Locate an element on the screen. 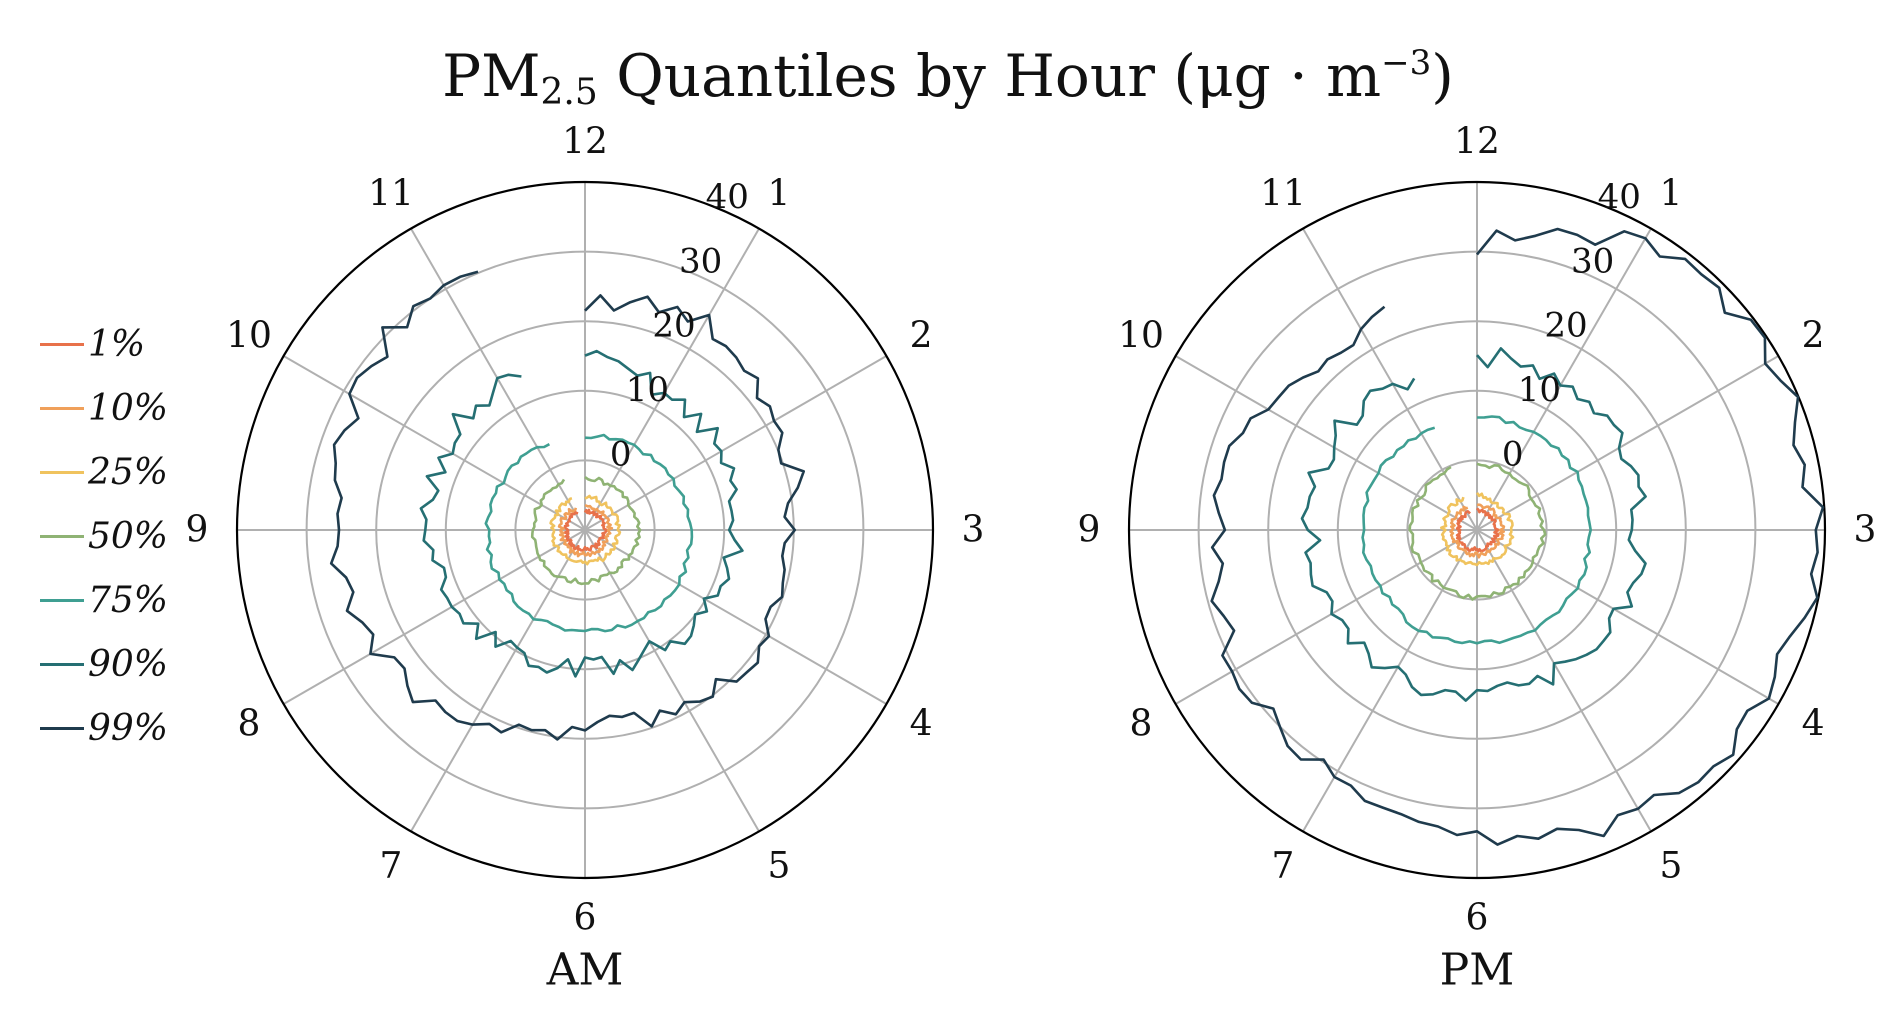  legend-item: 1% is located at coordinates (104, 344).